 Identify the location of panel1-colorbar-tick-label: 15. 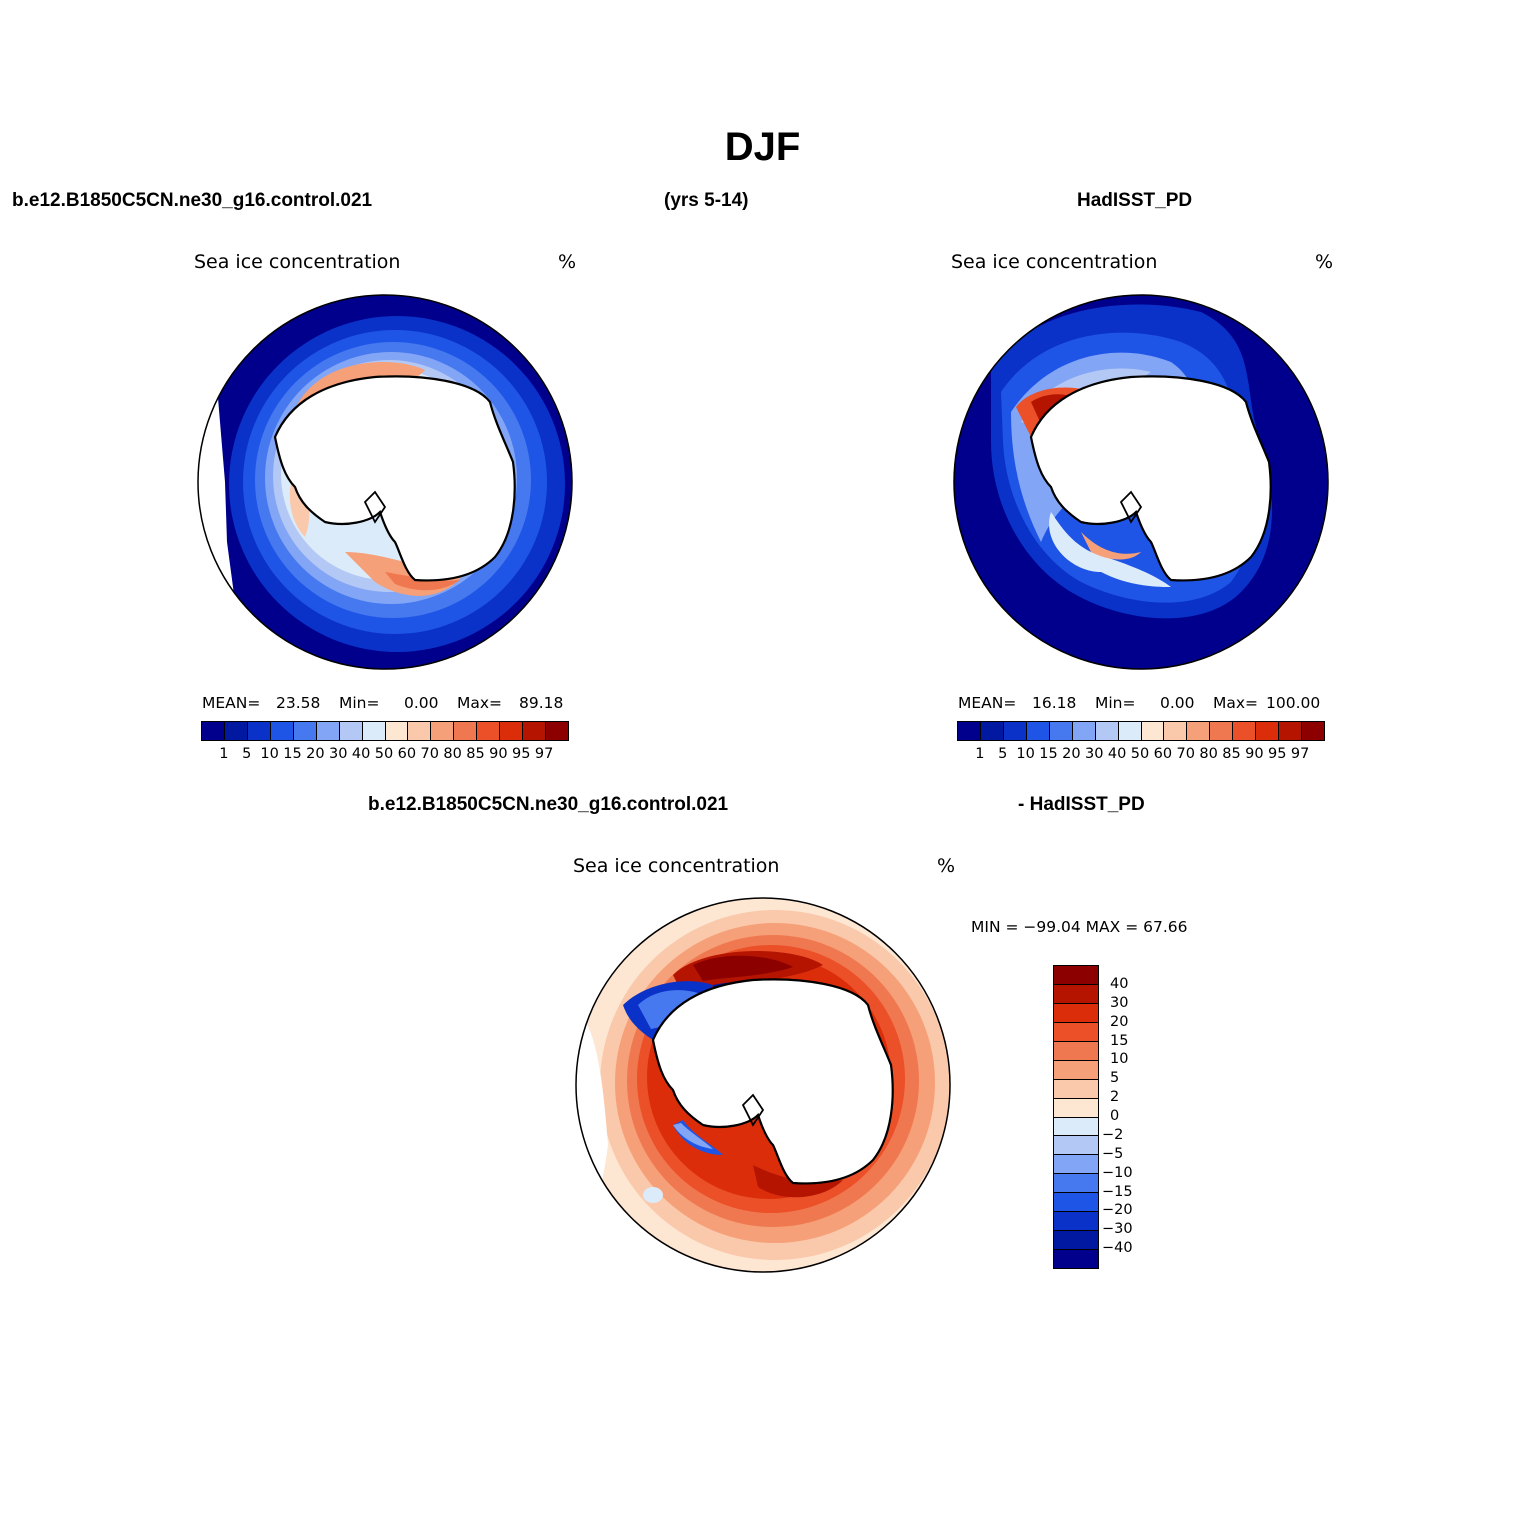
(292, 754).